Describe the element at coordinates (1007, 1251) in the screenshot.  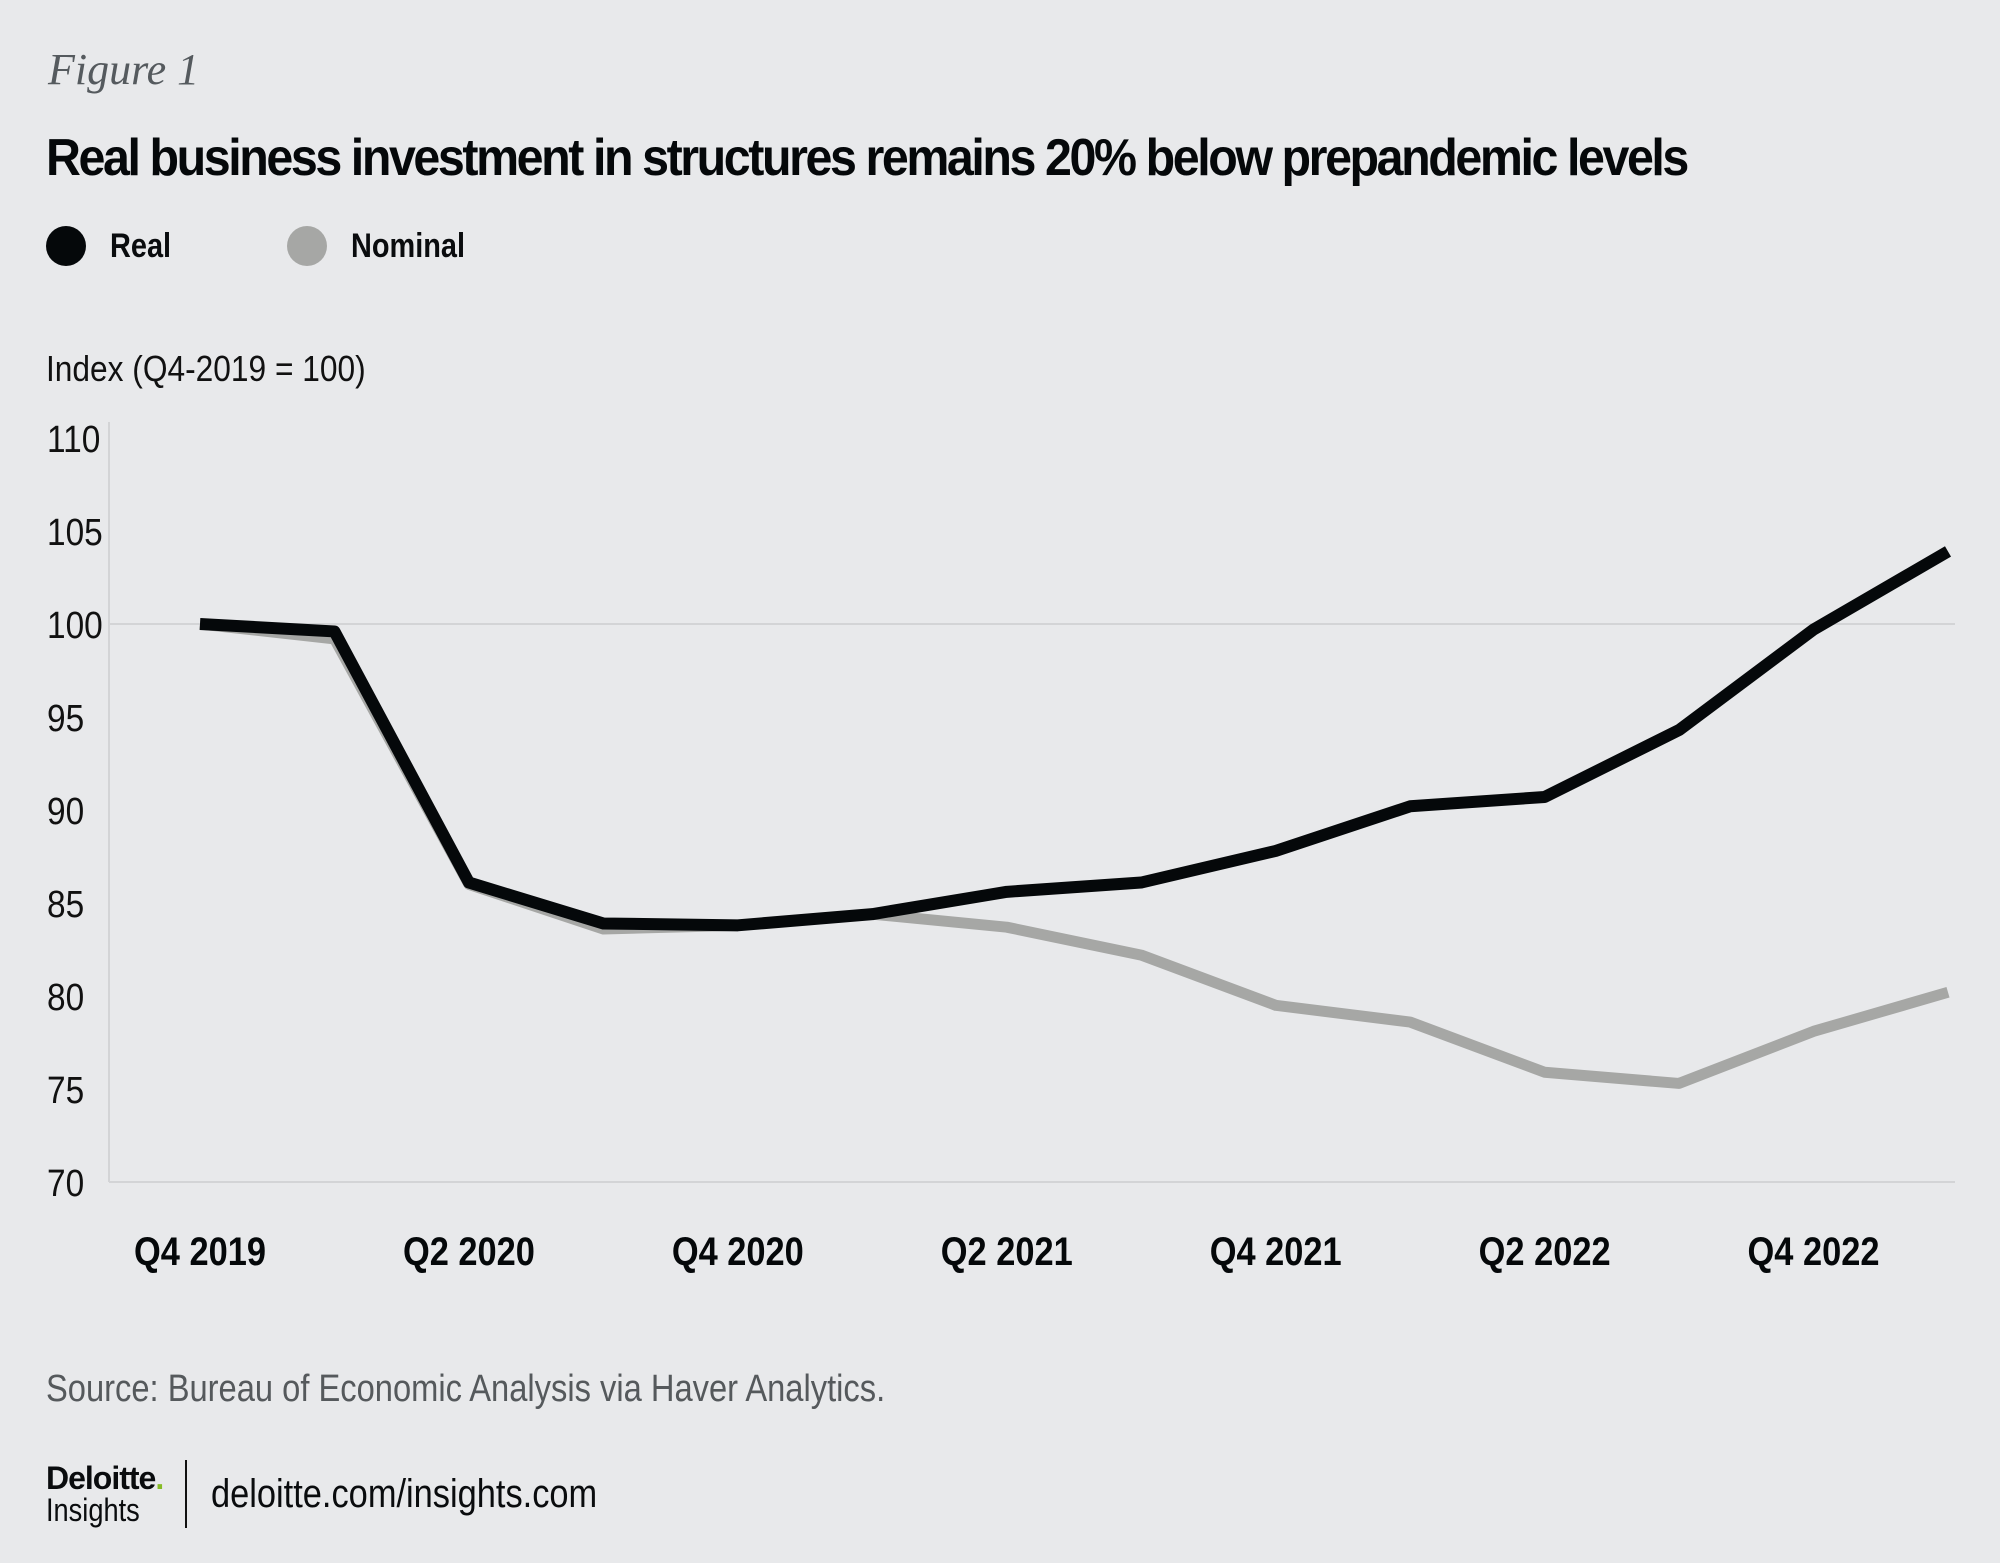
I see `x-tick-label: Q2 2021` at that location.